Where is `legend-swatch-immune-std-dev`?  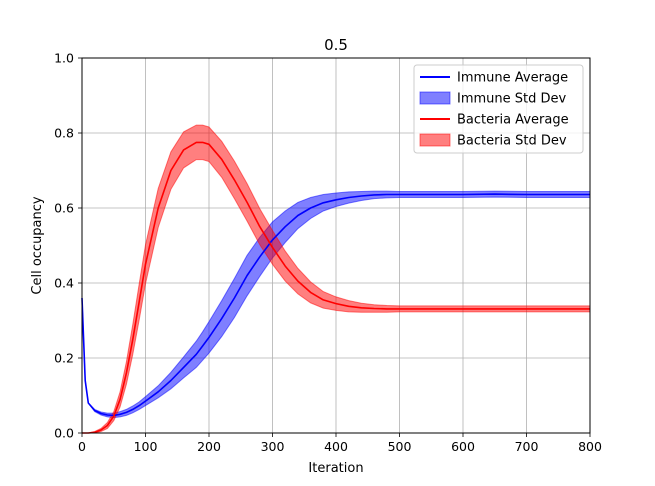 legend-swatch-immune-std-dev is located at coordinates (435, 98).